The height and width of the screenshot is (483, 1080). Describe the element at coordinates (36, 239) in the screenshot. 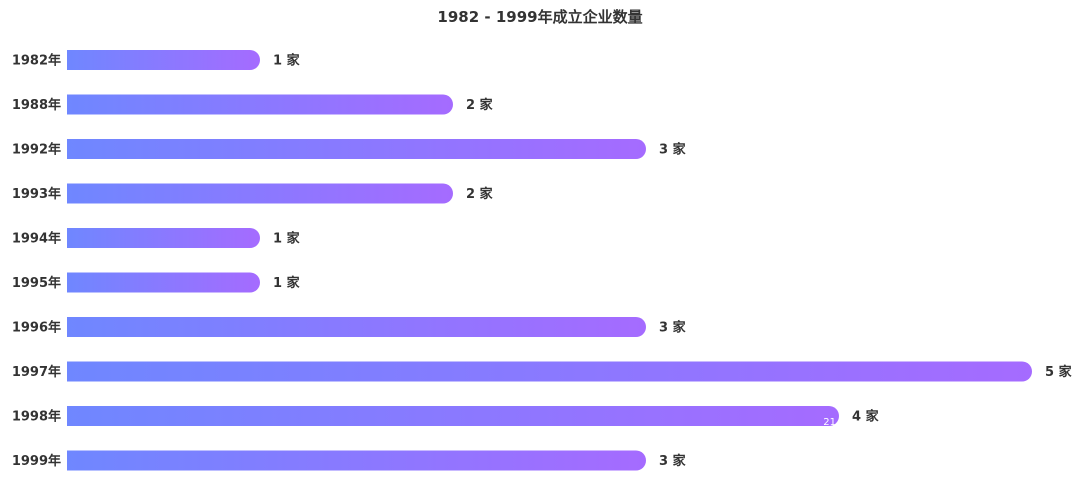

I see `category-label: 1994年` at that location.